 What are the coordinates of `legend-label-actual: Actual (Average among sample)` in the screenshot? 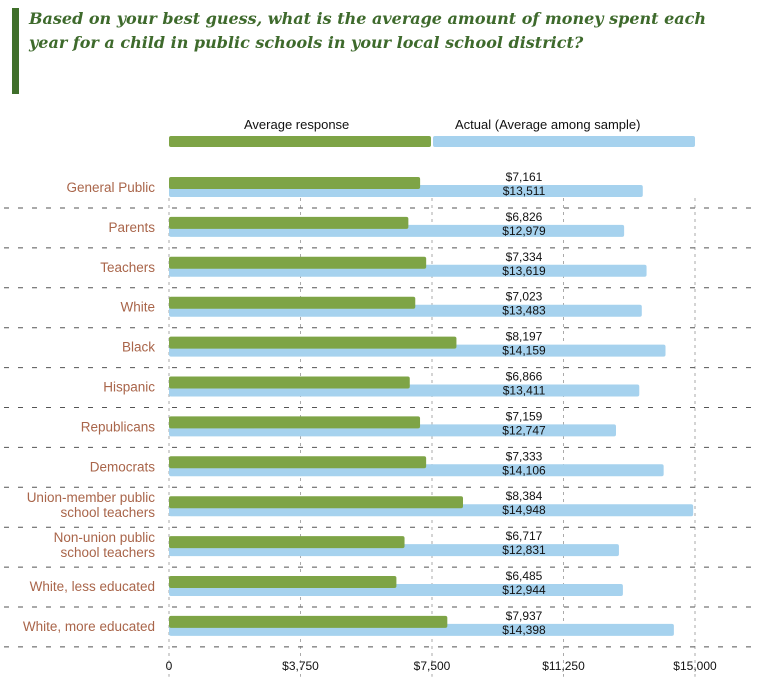 It's located at (548, 124).